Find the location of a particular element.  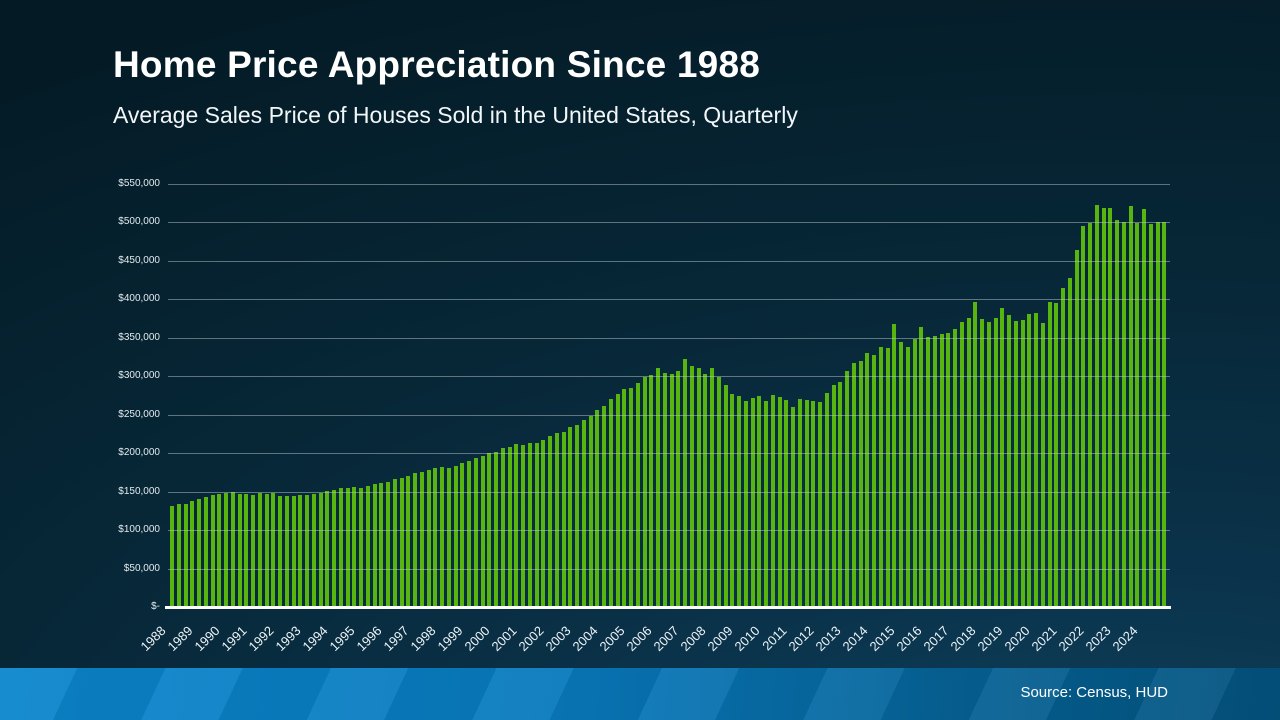

bar-2021-Q4 is located at coordinates (1083, 416).